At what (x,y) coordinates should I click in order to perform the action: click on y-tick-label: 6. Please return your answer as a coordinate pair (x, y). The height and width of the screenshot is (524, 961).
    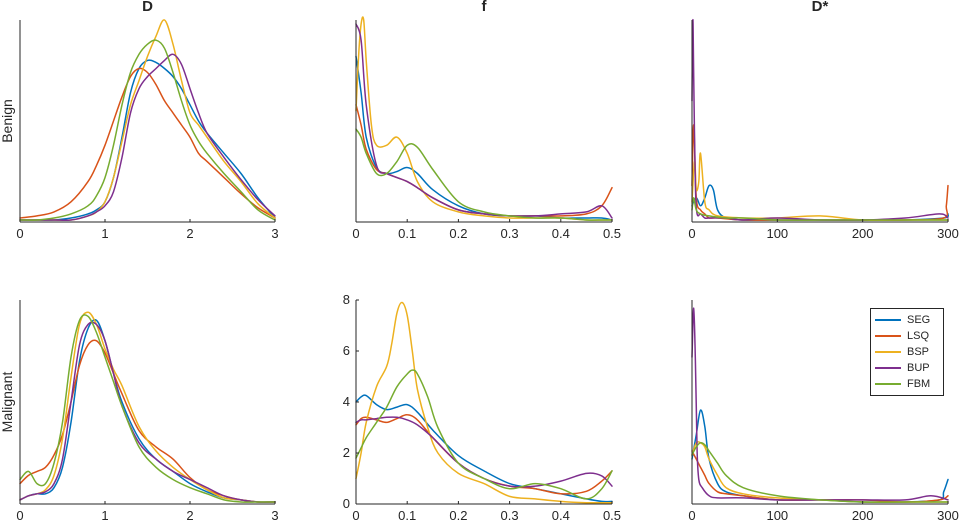
    Looking at the image, I should click on (346, 350).